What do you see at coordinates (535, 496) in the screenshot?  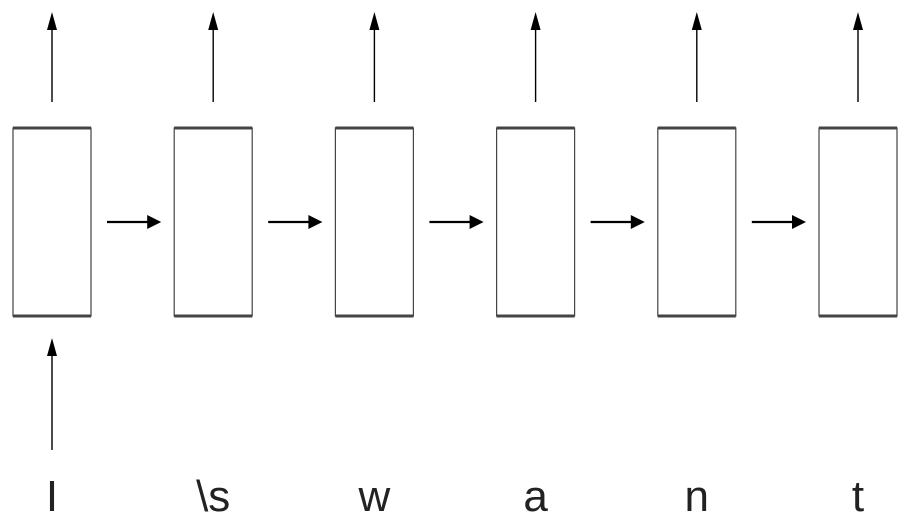 I see `token-label: a` at bounding box center [535, 496].